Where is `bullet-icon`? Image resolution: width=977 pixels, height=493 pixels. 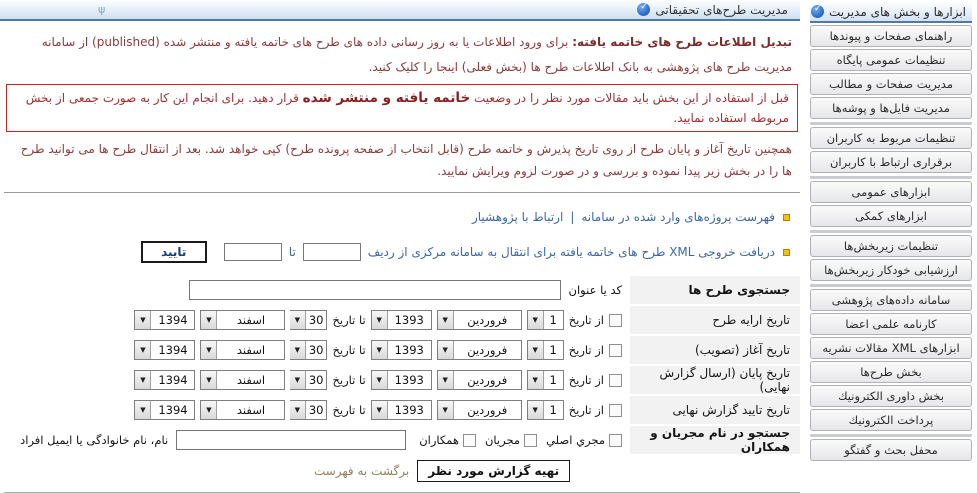
bullet-icon is located at coordinates (786, 252).